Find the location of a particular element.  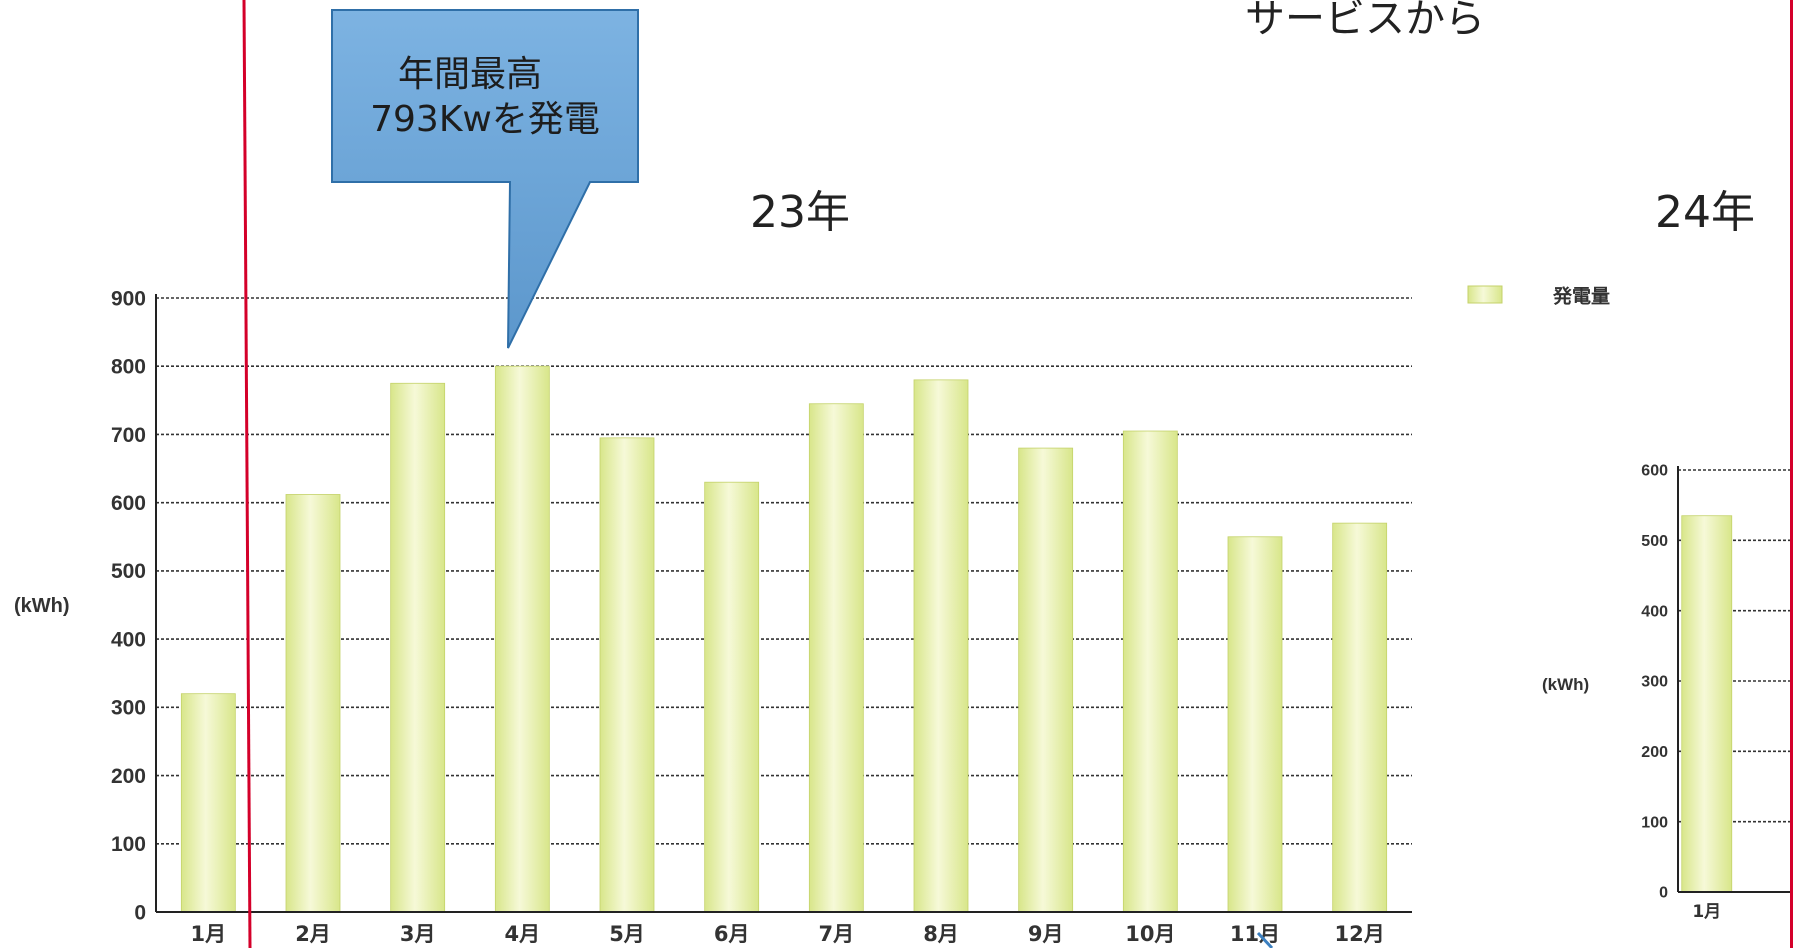

chart2-y-tick-label: 100 is located at coordinates (1654, 822).